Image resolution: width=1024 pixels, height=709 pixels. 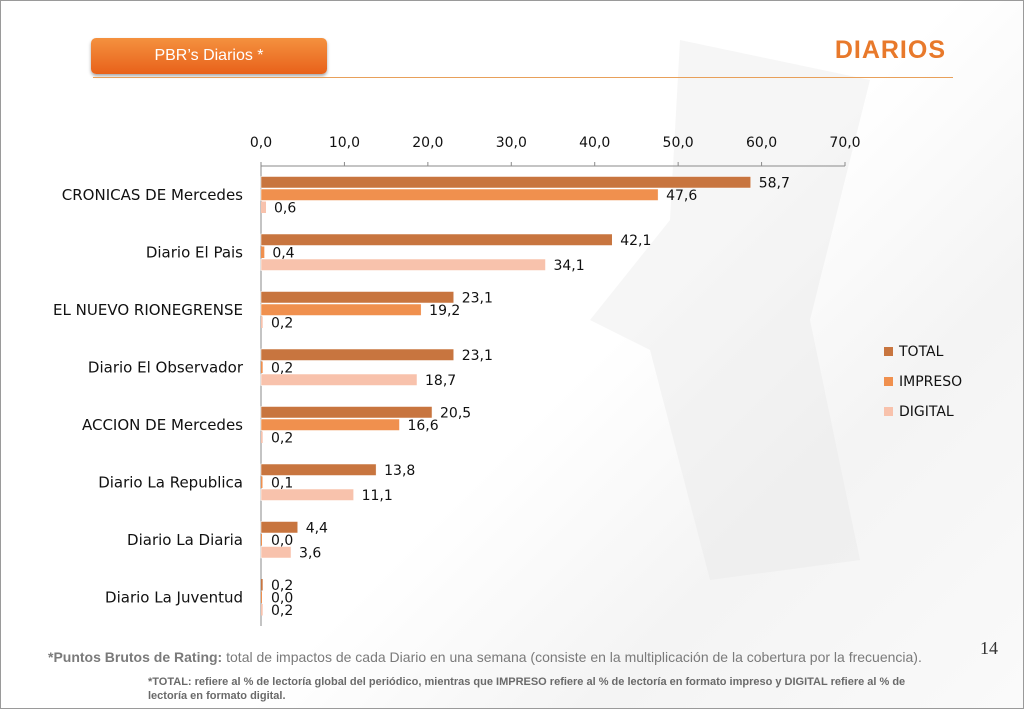 I want to click on x-tick-label: 30,0, so click(x=511, y=143).